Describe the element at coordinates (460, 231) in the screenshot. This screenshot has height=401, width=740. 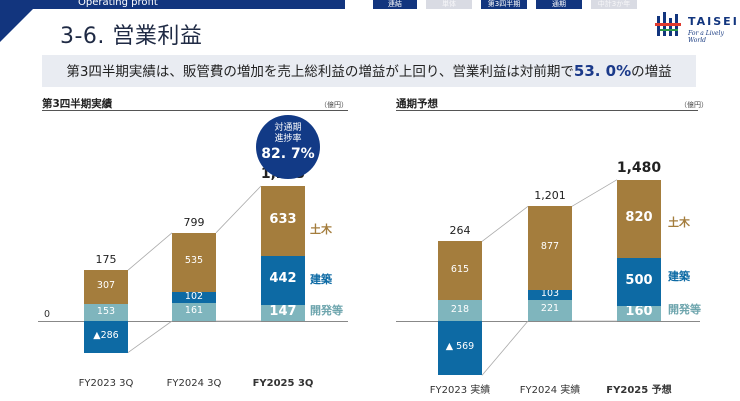
I see `total-label-FY2023_実績: 264` at that location.